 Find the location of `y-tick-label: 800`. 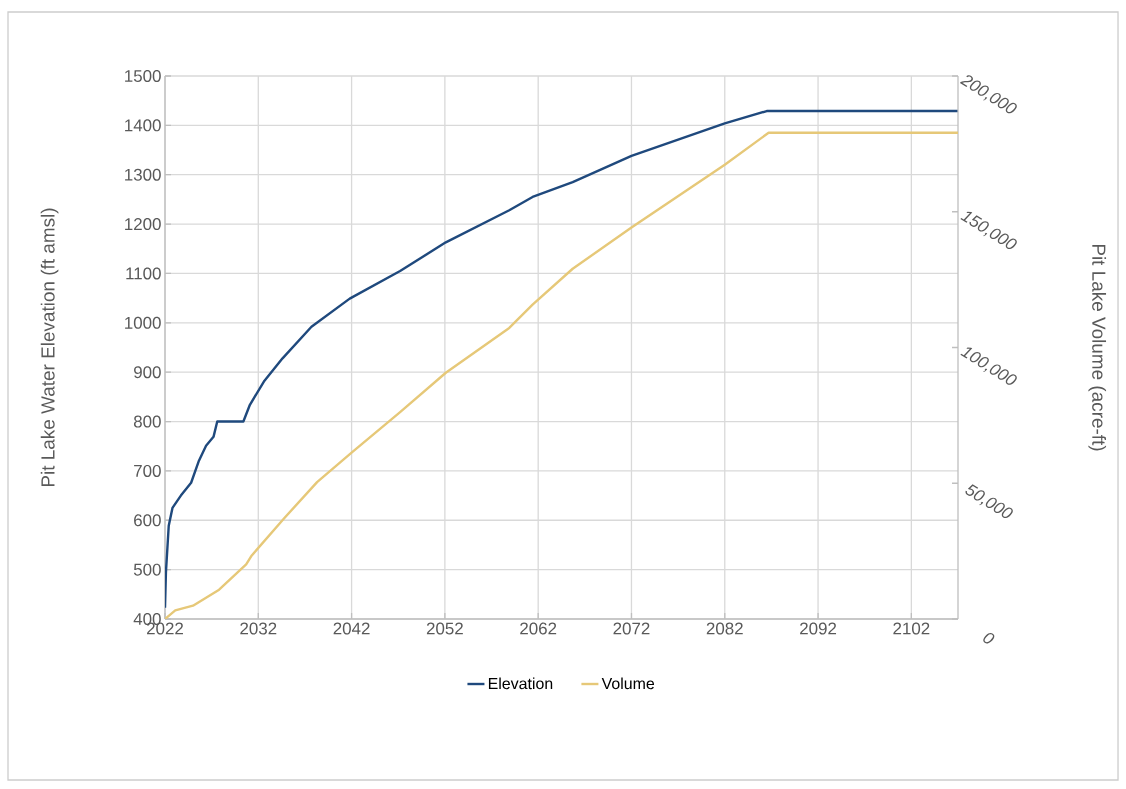

y-tick-label: 800 is located at coordinates (147, 421).